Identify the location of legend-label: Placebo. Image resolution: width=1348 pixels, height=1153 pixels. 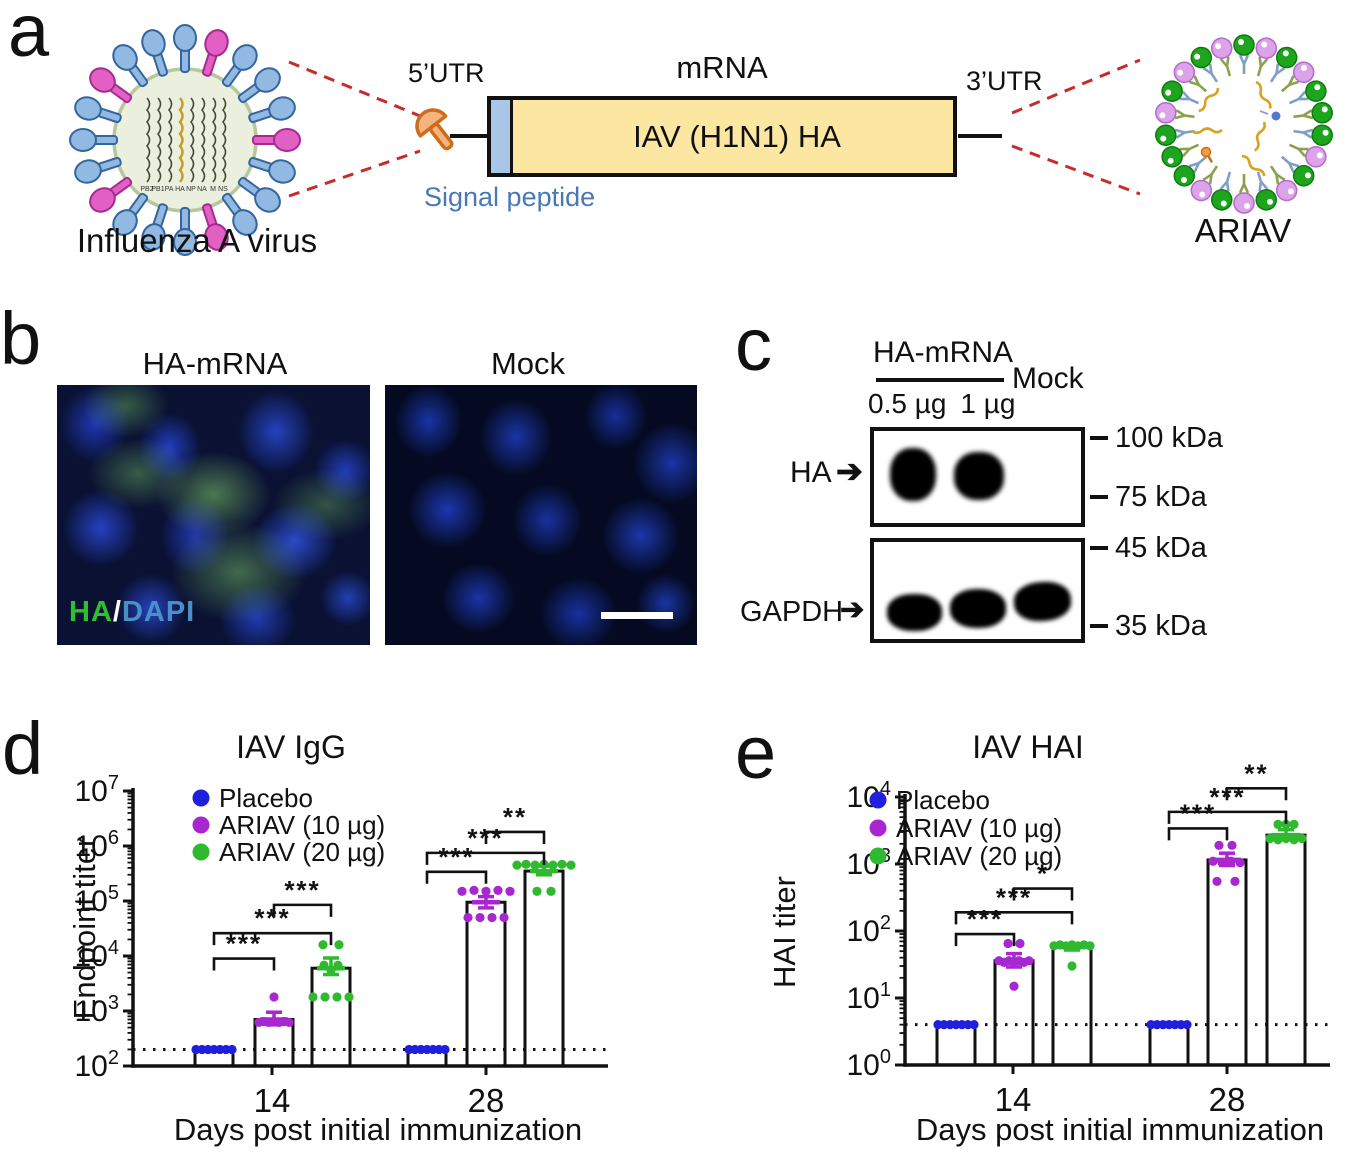
(943, 800).